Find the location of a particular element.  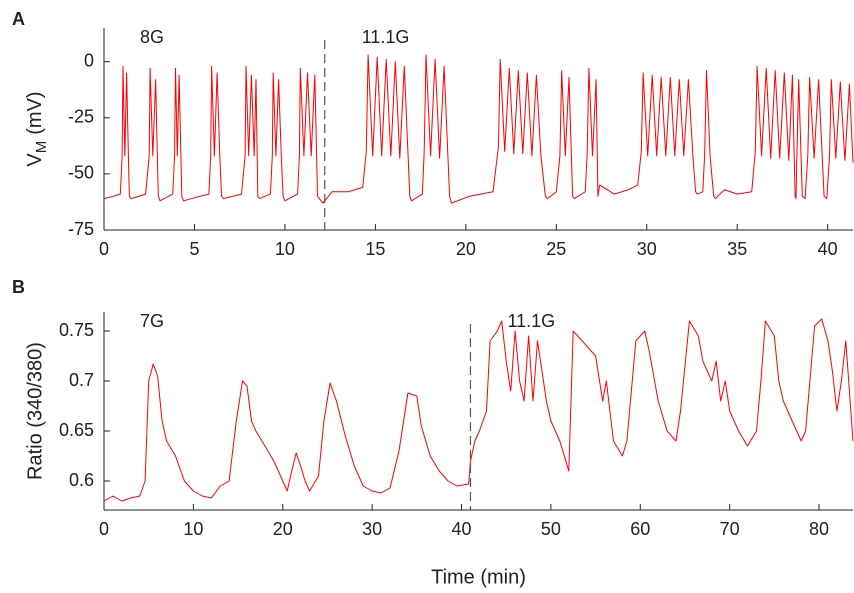

x-axis-label: Time (min) is located at coordinates (478, 577).